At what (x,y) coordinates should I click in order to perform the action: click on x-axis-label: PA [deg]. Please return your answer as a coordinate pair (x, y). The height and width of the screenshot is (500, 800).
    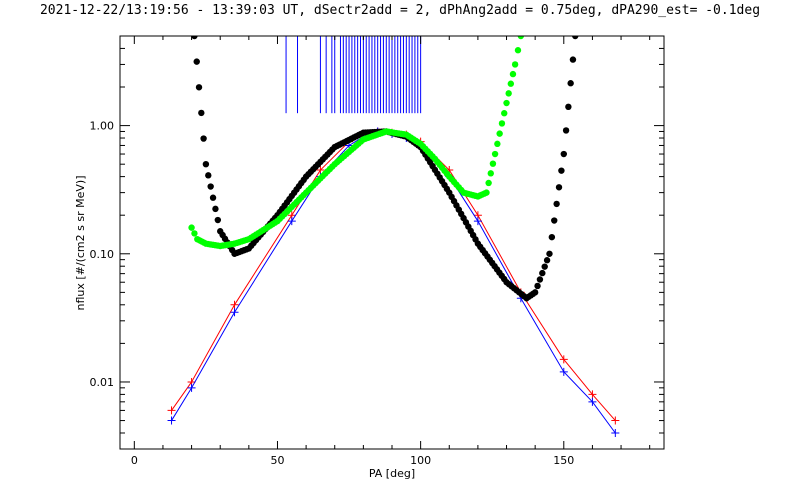
    Looking at the image, I should click on (392, 473).